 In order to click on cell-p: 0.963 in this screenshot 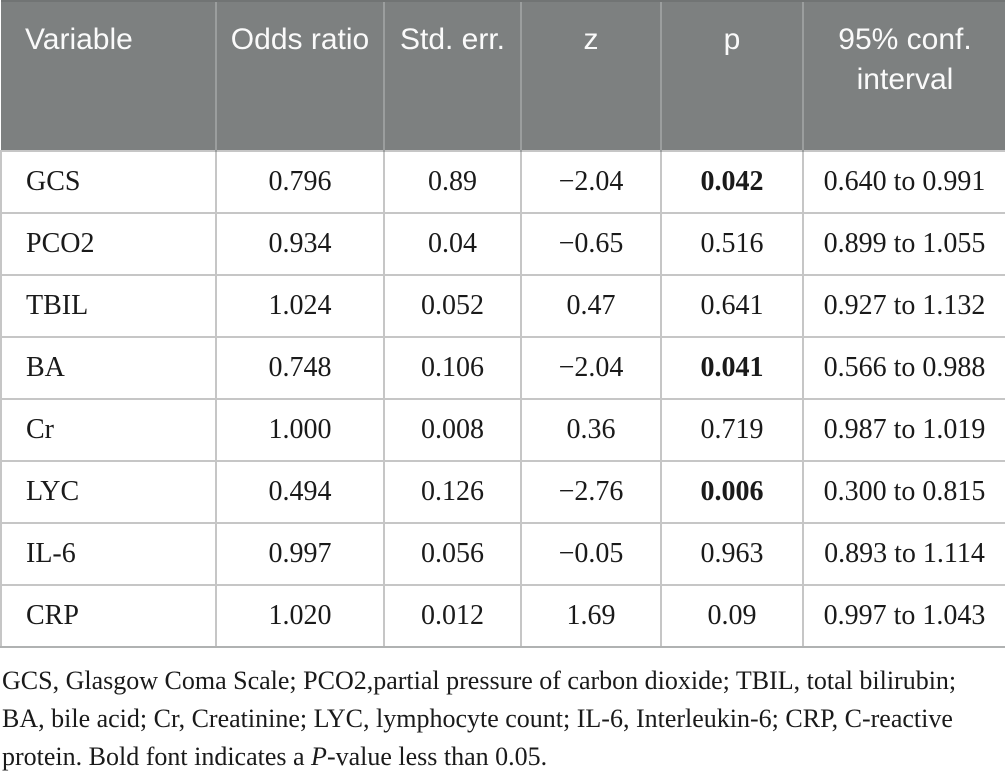, I will do `click(732, 554)`.